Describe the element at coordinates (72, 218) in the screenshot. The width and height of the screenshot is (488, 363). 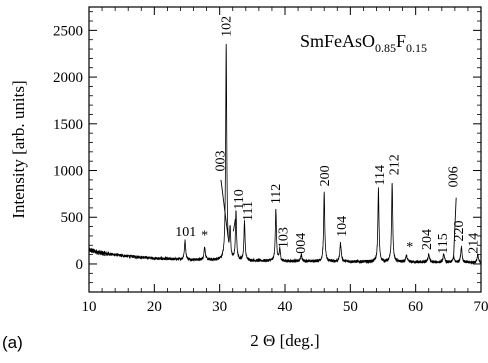
I see `y-tick-label: 500` at that location.